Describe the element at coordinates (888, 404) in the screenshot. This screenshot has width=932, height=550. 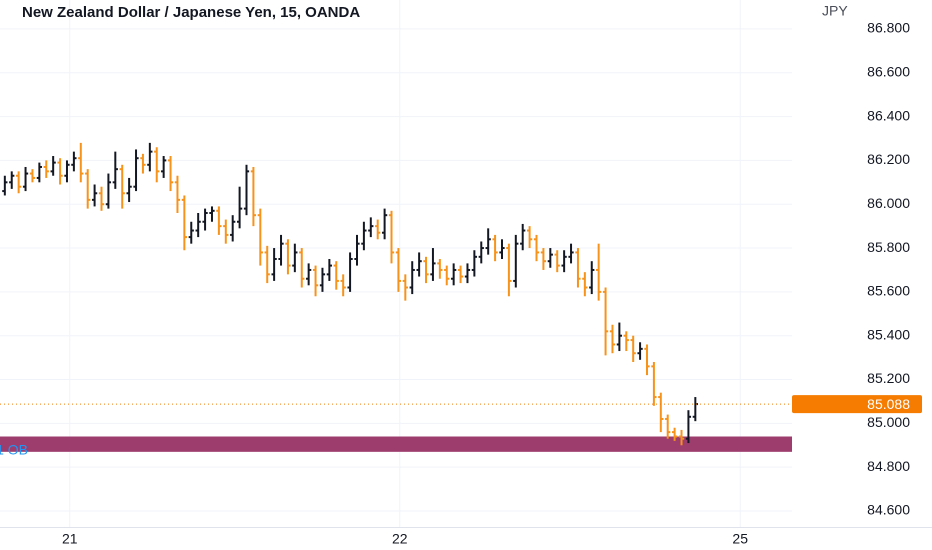
I see `current-price-label: 85.088` at that location.